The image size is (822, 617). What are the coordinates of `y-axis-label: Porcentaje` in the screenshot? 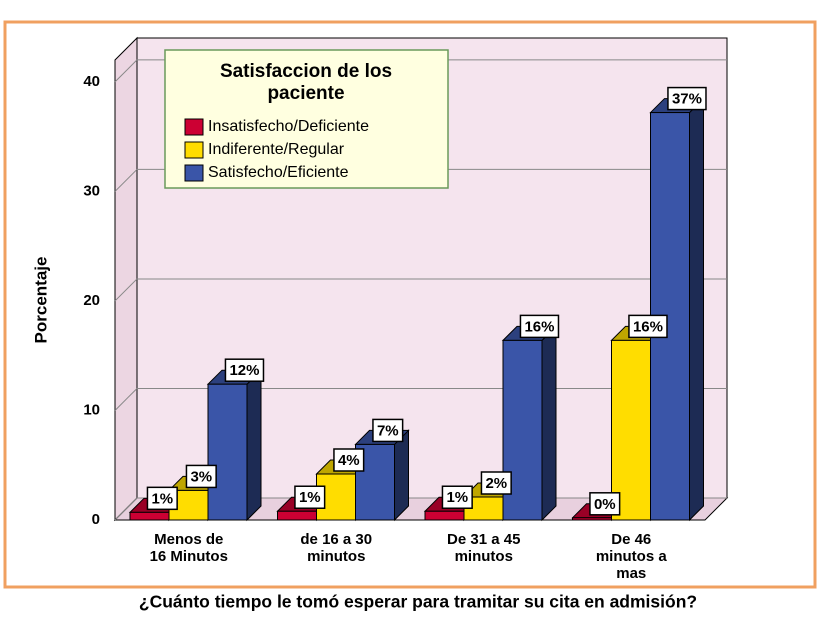 It's located at (40, 300).